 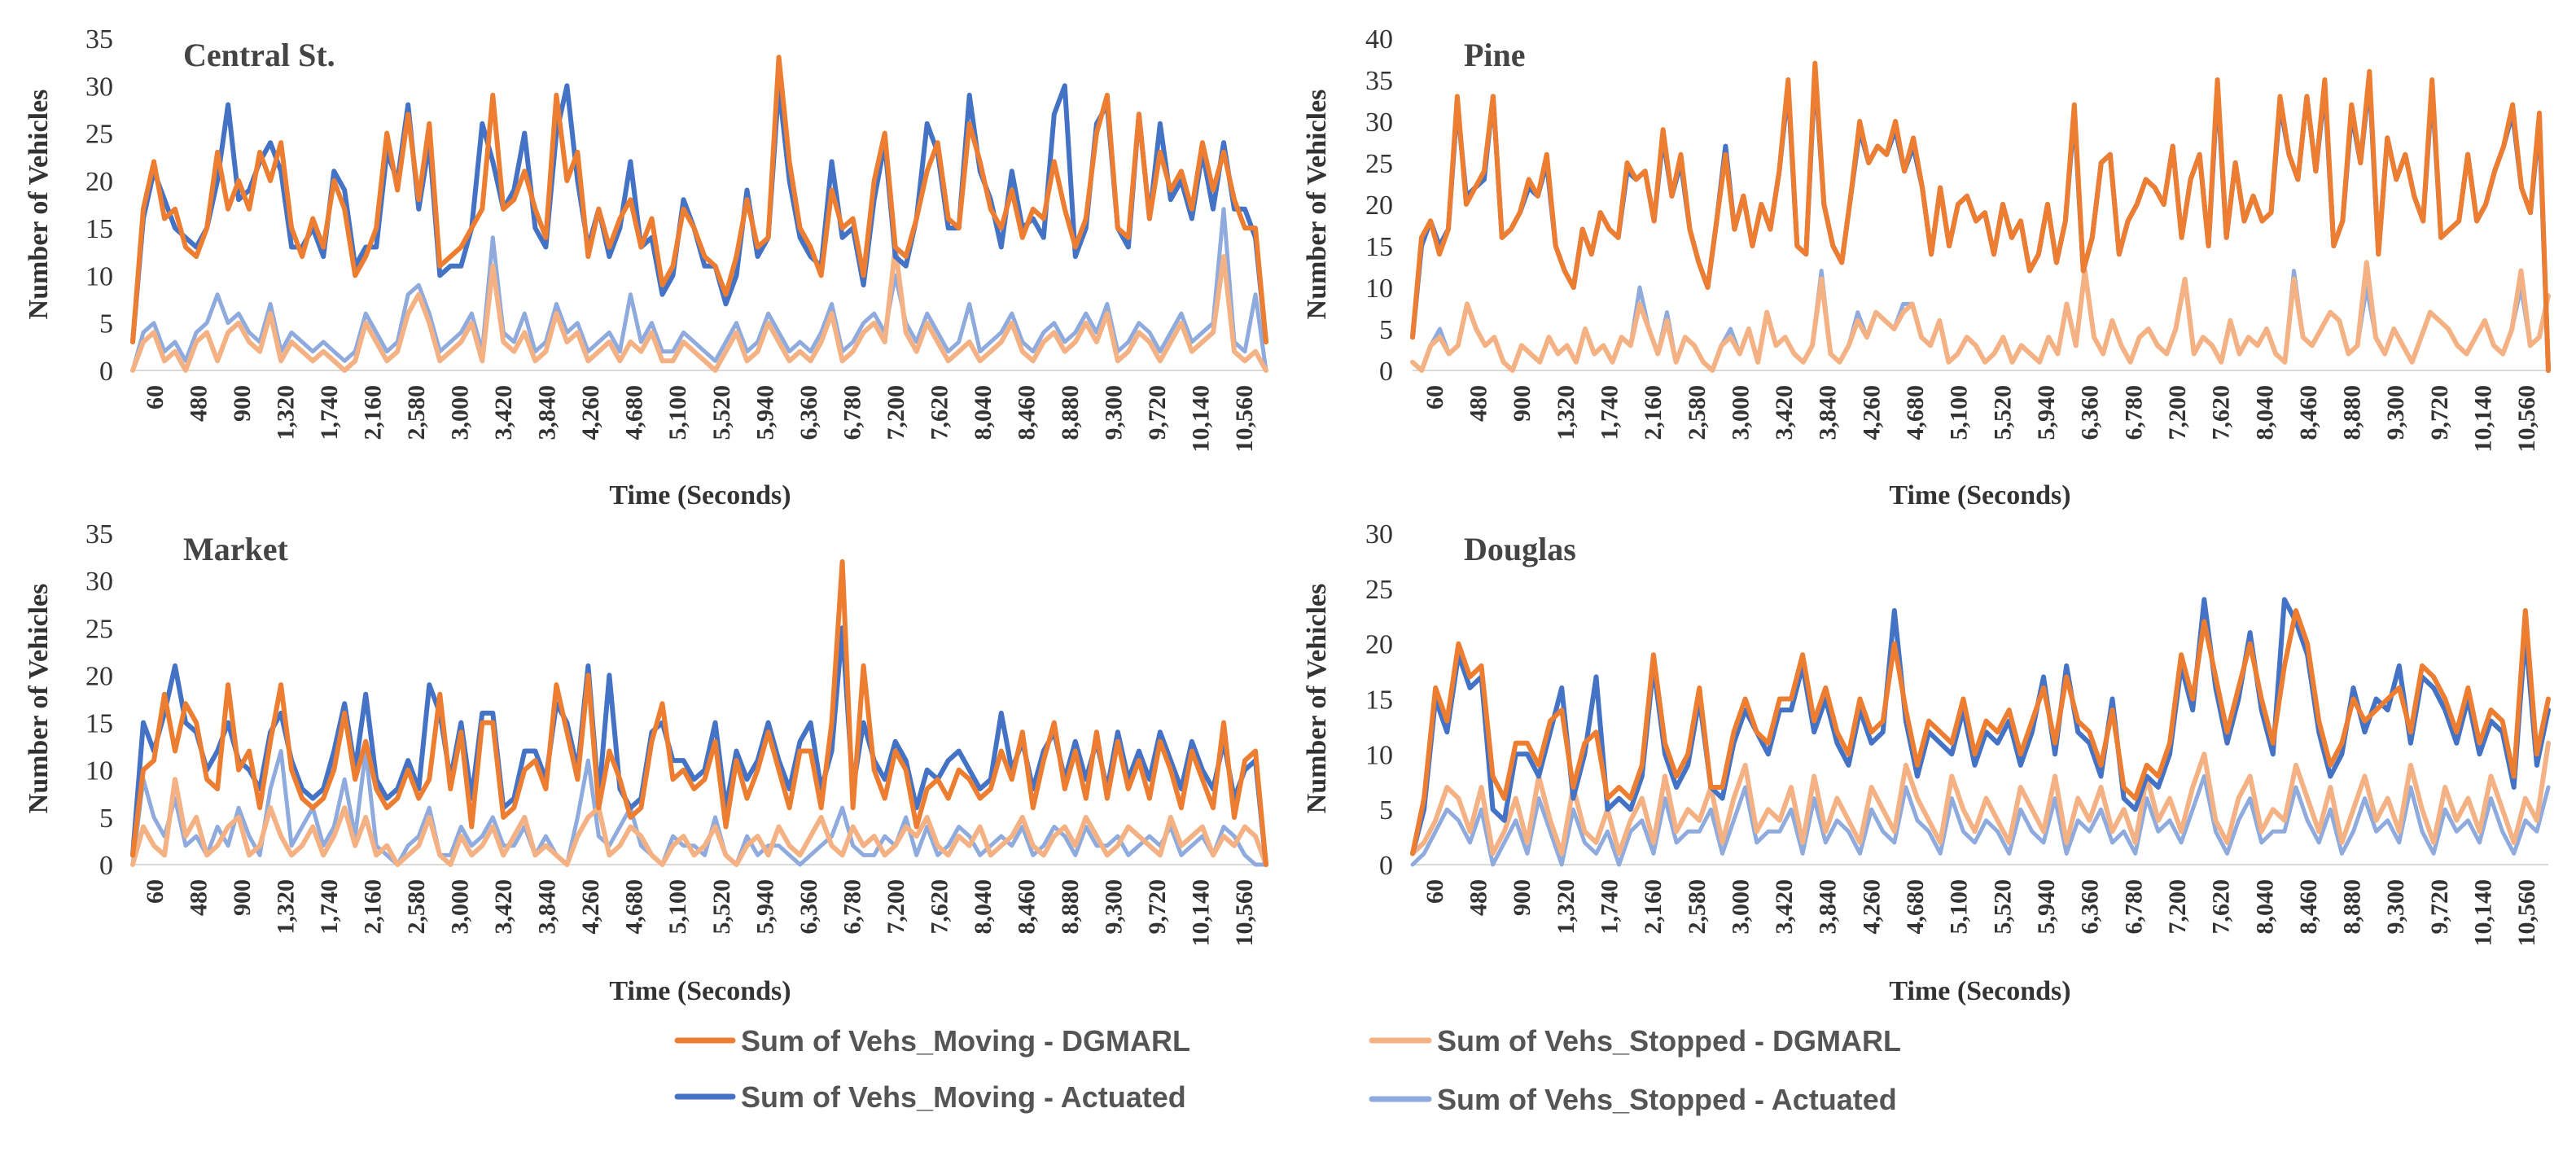 I want to click on x-tick-label: 900, so click(x=1522, y=897).